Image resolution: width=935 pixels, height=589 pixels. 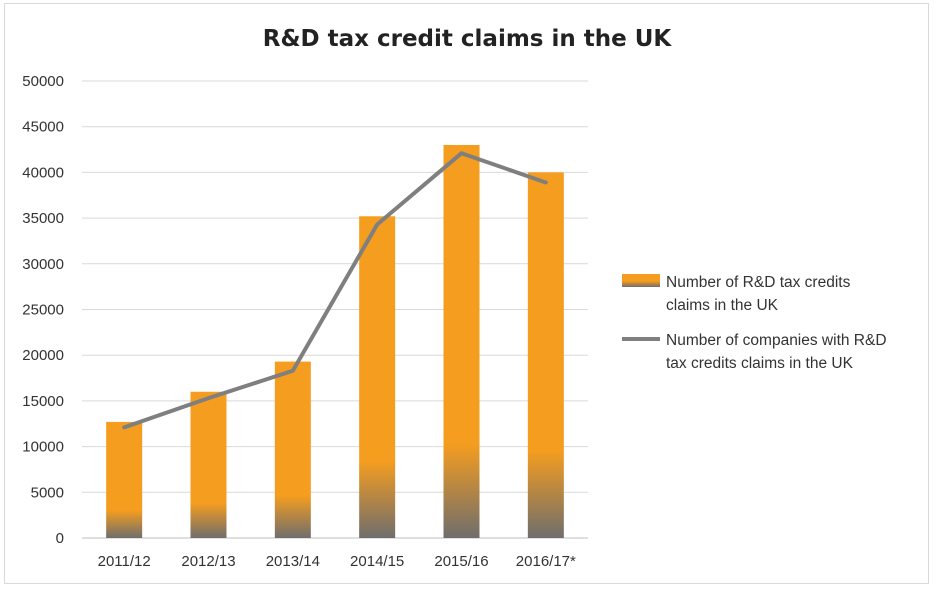 I want to click on y-tick-label: 50000, so click(x=43, y=81).